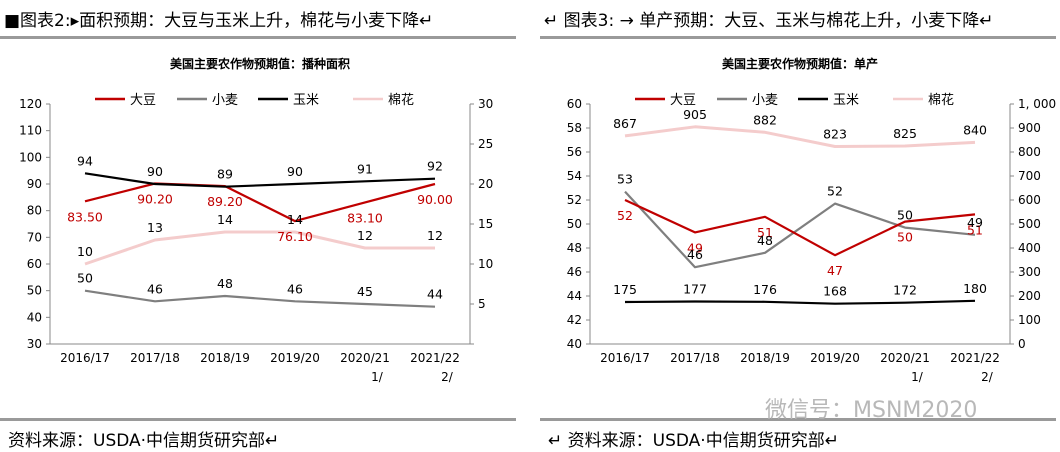 The image size is (1060, 452). I want to click on data-label-2-5: 180, so click(975, 288).